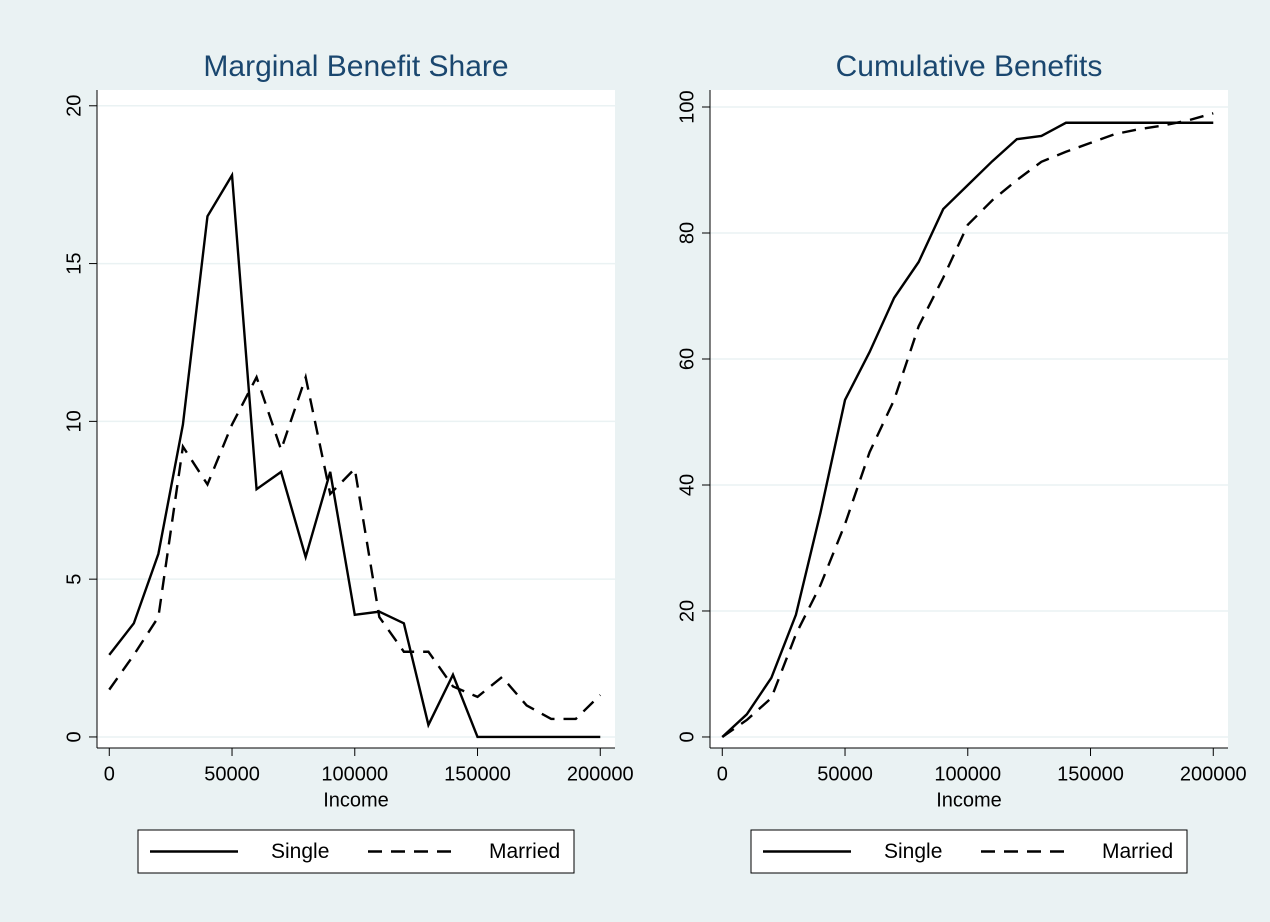 The image size is (1270, 922). I want to click on y-tick-label: 15, so click(74, 263).